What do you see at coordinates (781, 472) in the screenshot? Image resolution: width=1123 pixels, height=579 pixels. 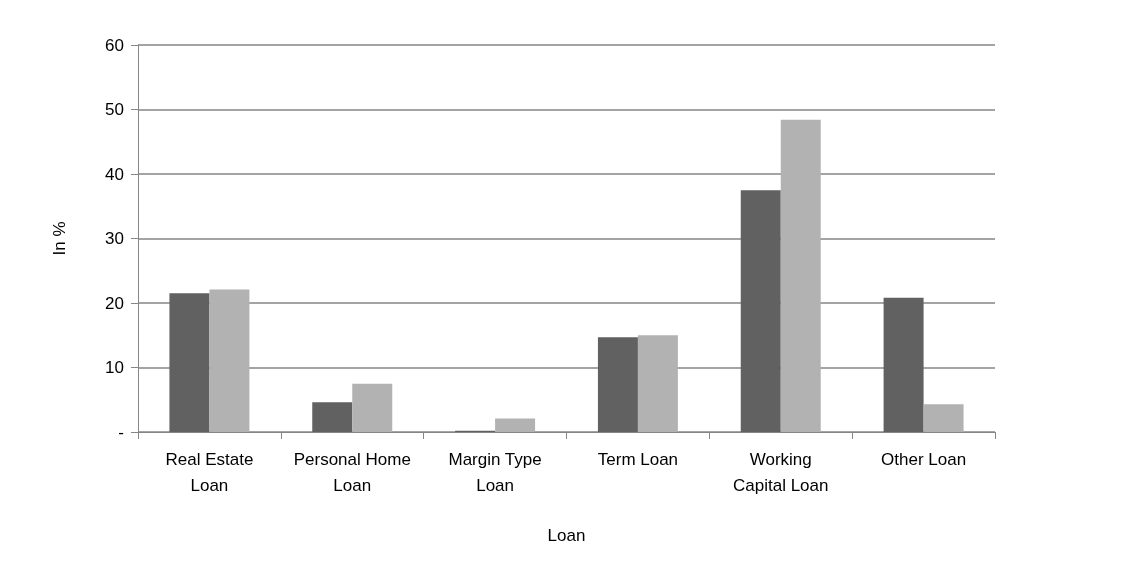 I see `x-tick-label: Working Capital Loan` at bounding box center [781, 472].